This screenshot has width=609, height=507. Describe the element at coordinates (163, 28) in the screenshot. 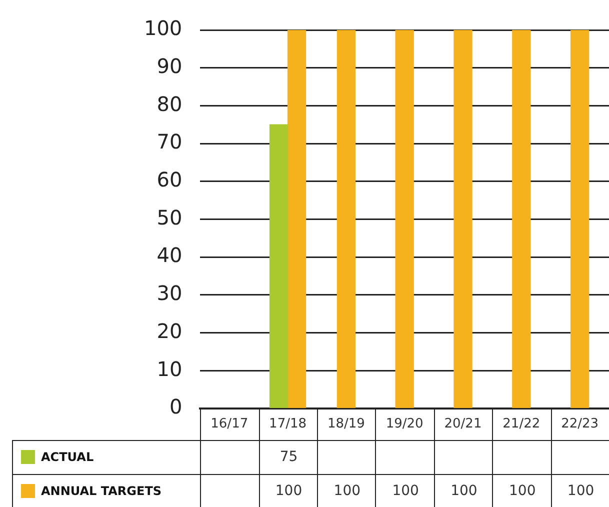

I see `y-tick-label: 100` at that location.